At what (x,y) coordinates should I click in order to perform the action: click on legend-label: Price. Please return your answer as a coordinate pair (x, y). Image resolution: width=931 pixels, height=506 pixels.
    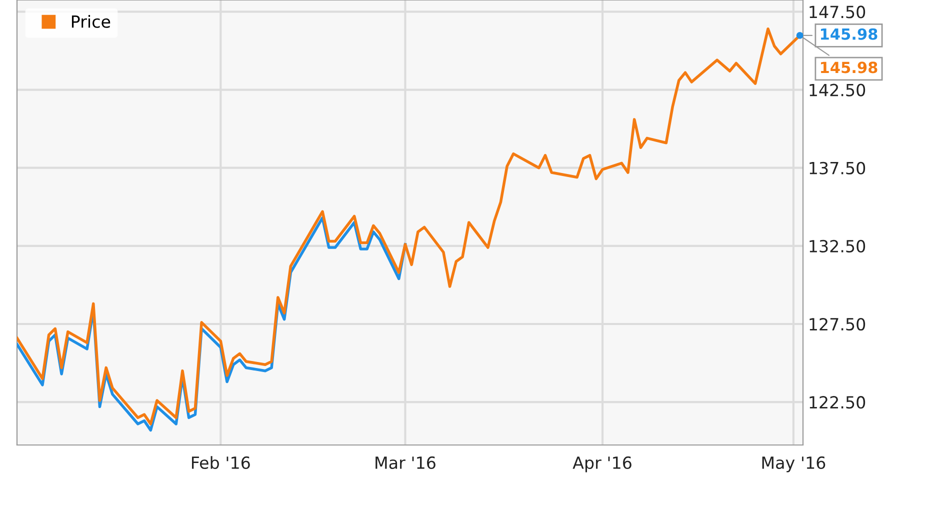
    Looking at the image, I should click on (91, 21).